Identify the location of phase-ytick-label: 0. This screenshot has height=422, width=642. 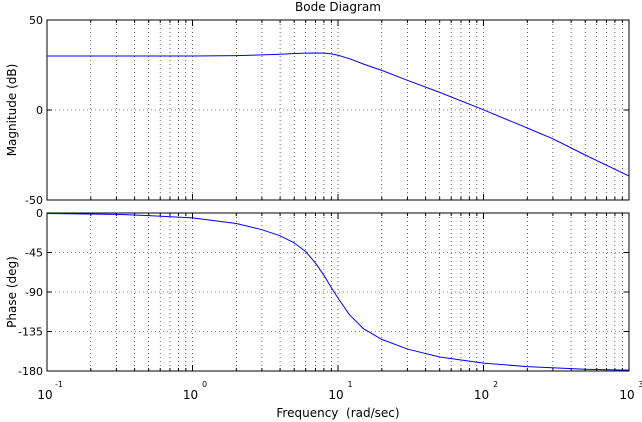
(39, 213).